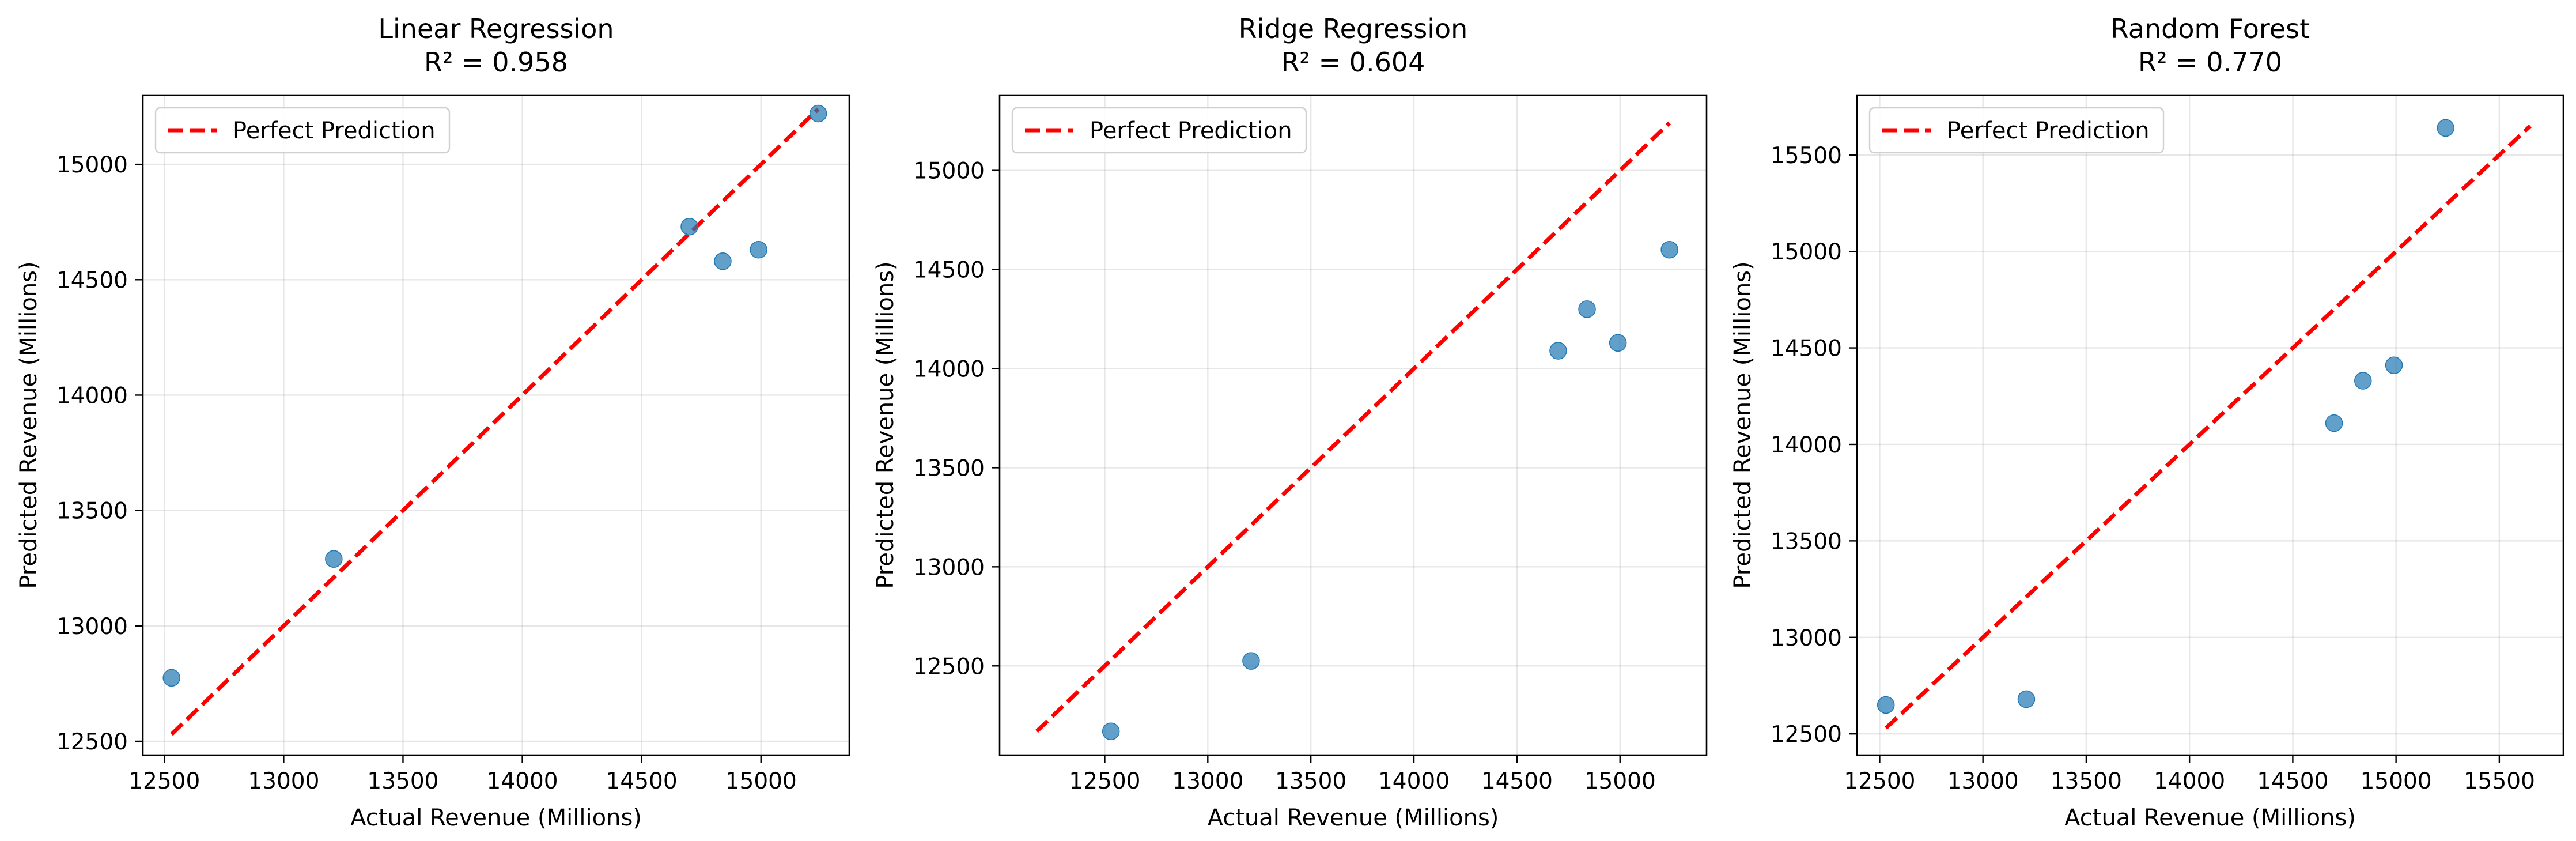  I want to click on chart-subtitle: R² = 0.770, so click(2210, 63).